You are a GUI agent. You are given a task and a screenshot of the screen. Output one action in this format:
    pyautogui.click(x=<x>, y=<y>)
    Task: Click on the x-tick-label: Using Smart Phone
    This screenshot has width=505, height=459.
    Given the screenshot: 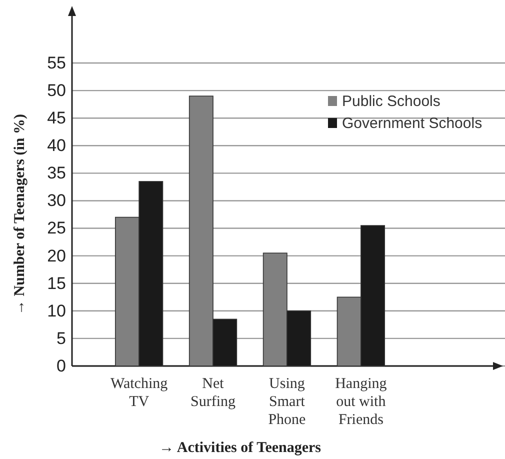 What is the action you would take?
    pyautogui.click(x=287, y=402)
    